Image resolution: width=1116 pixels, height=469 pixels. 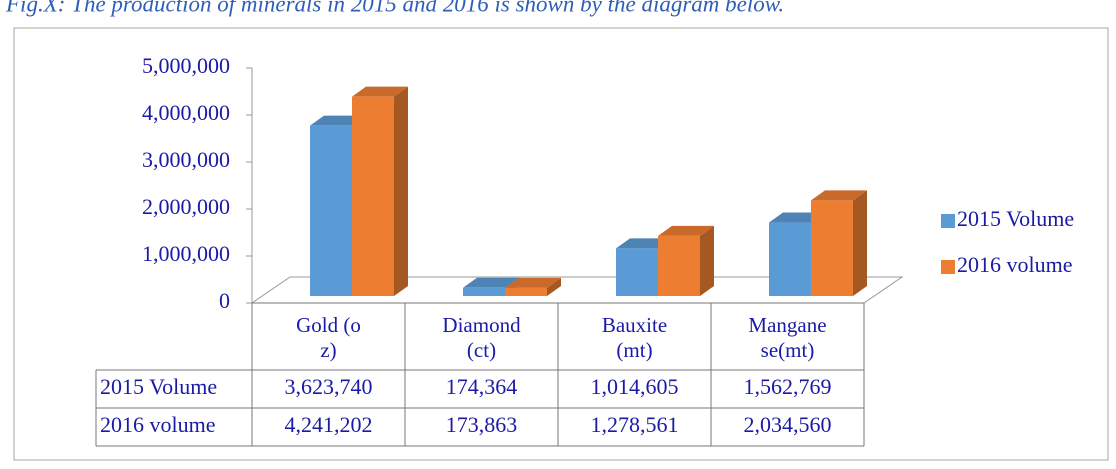 I want to click on category-label: Diamond(ct), so click(x=481, y=337).